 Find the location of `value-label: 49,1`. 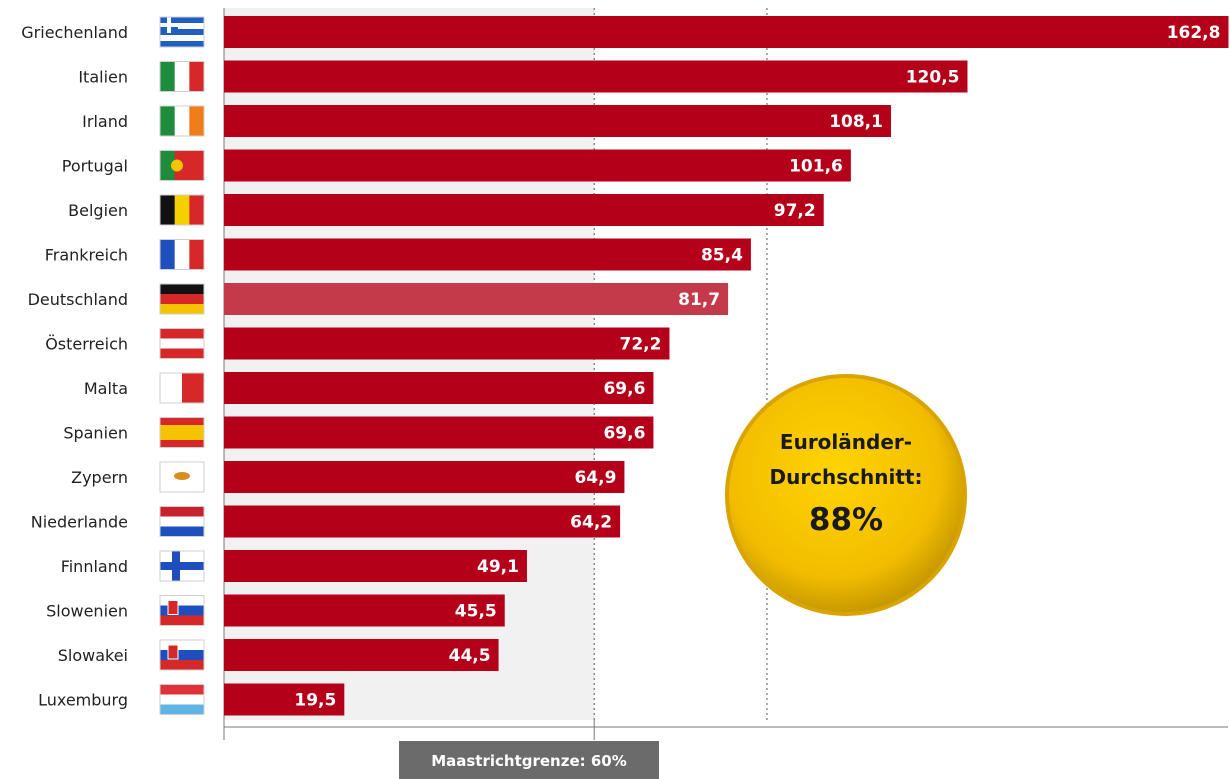

value-label: 49,1 is located at coordinates (498, 567).